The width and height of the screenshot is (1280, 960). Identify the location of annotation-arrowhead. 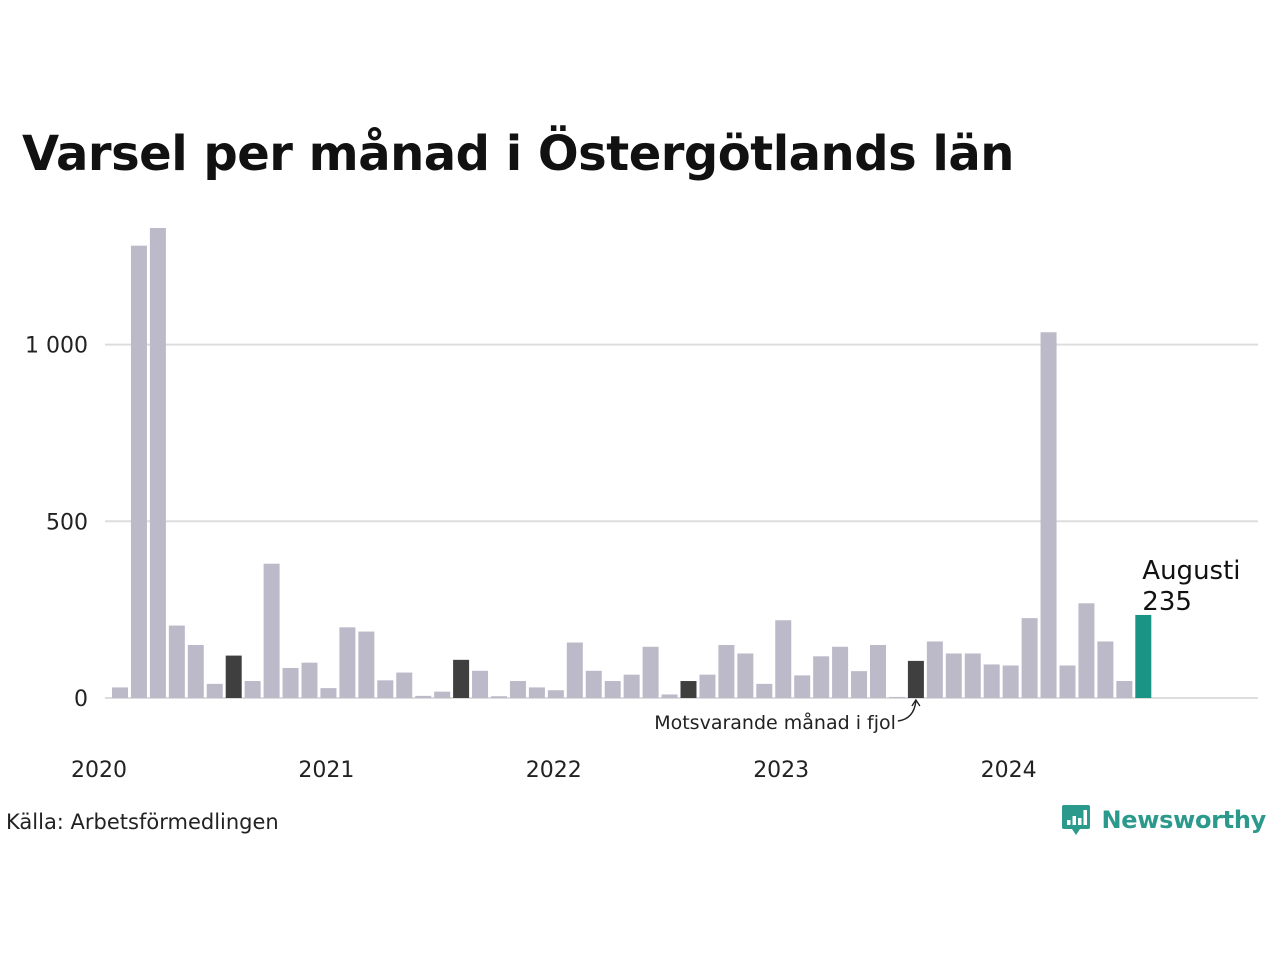
(916, 702).